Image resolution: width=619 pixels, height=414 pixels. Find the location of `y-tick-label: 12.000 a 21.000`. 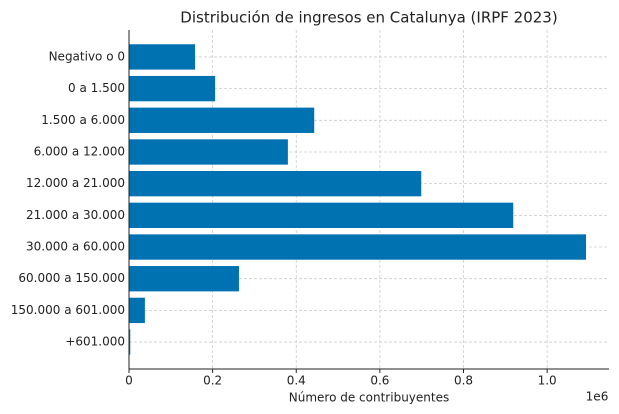

y-tick-label: 12.000 a 21.000 is located at coordinates (75, 183).